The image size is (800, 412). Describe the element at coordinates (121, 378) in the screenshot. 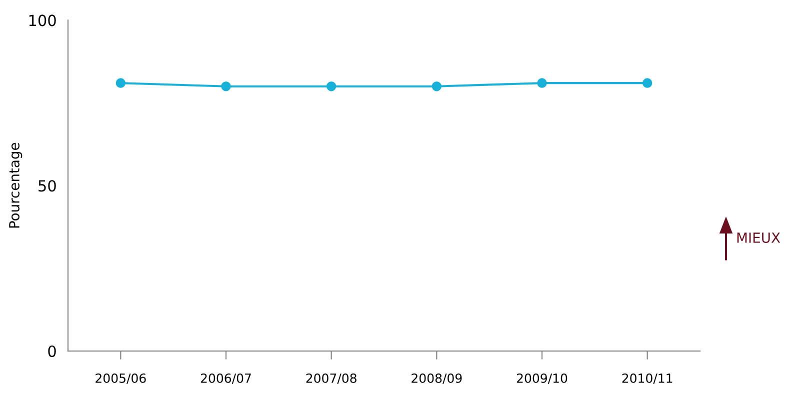

I see `x-tick-label: 2005/06` at that location.